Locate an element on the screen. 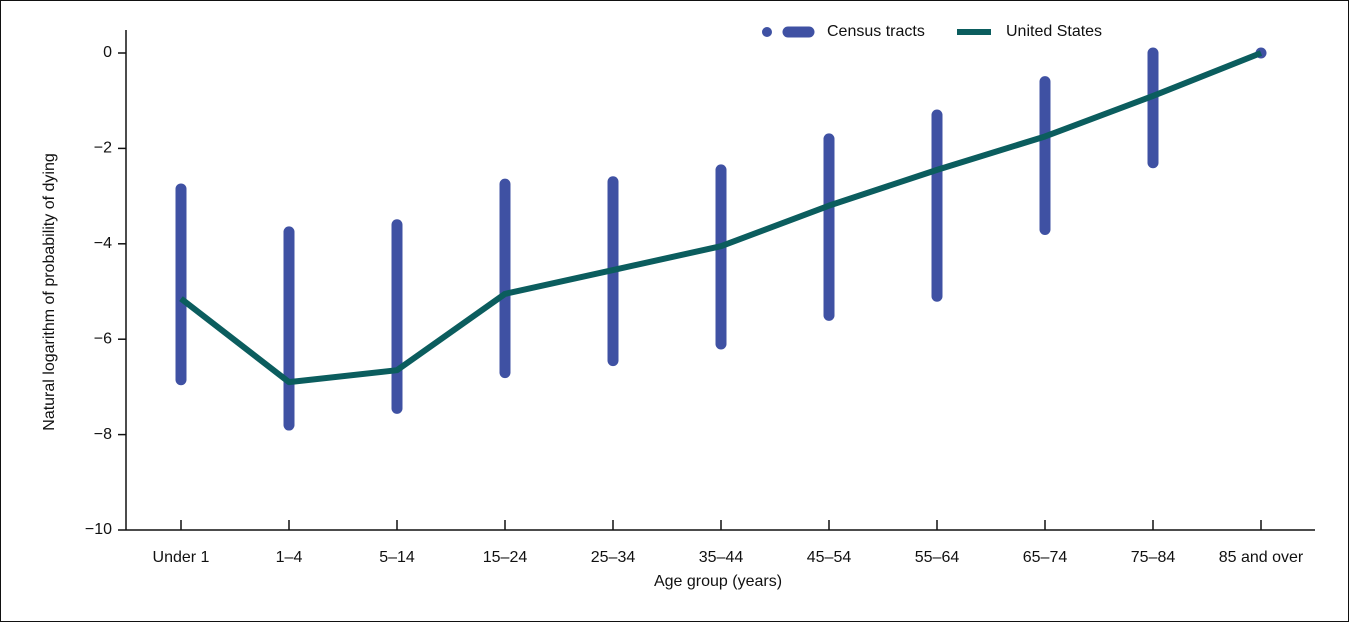  y-tick-label: −2 is located at coordinates (103, 148).